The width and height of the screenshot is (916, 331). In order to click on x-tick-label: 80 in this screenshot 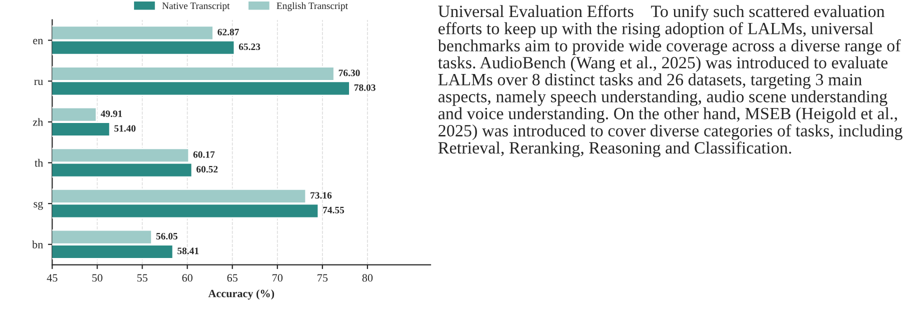, I will do `click(367, 278)`.